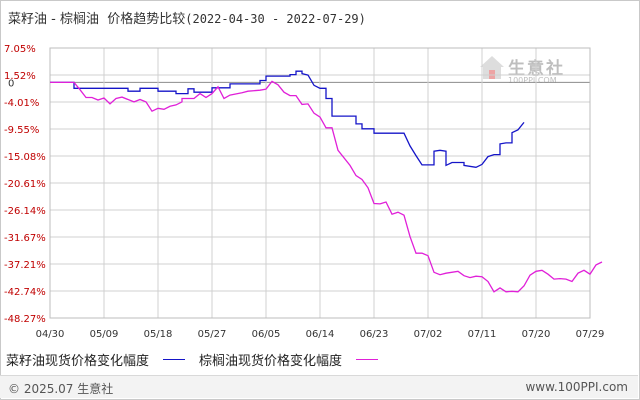  What do you see at coordinates (374, 334) in the screenshot?
I see `x-tick-label: 06/23` at bounding box center [374, 334].